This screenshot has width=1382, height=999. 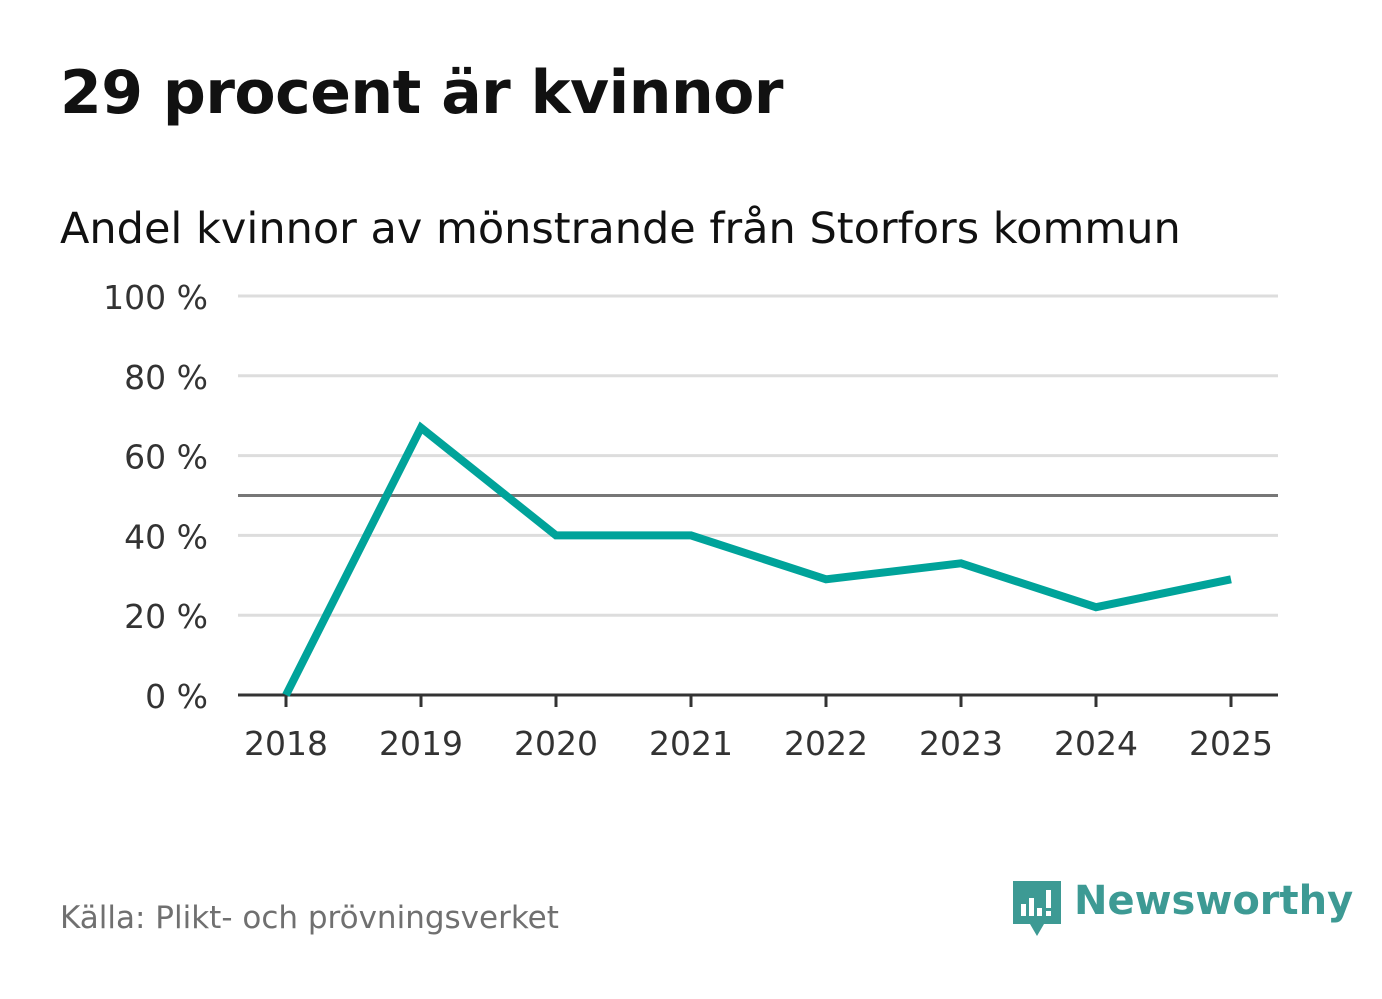 What do you see at coordinates (826, 743) in the screenshot?
I see `x-tick-label: 2022` at bounding box center [826, 743].